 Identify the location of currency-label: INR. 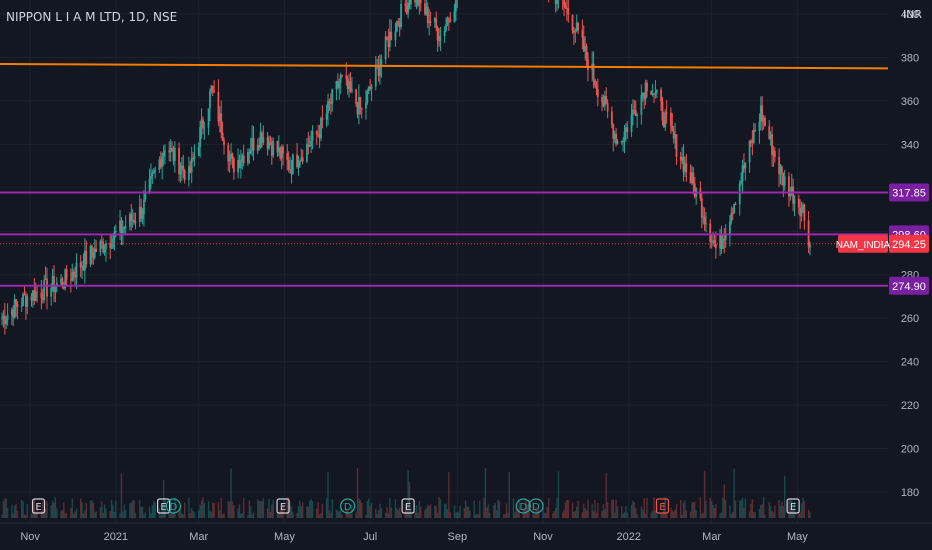
(912, 14).